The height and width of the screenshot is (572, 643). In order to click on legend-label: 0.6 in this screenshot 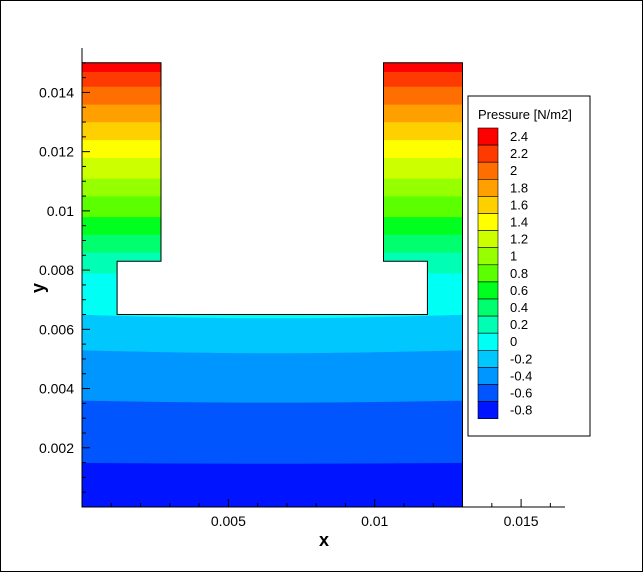, I will do `click(519, 290)`.